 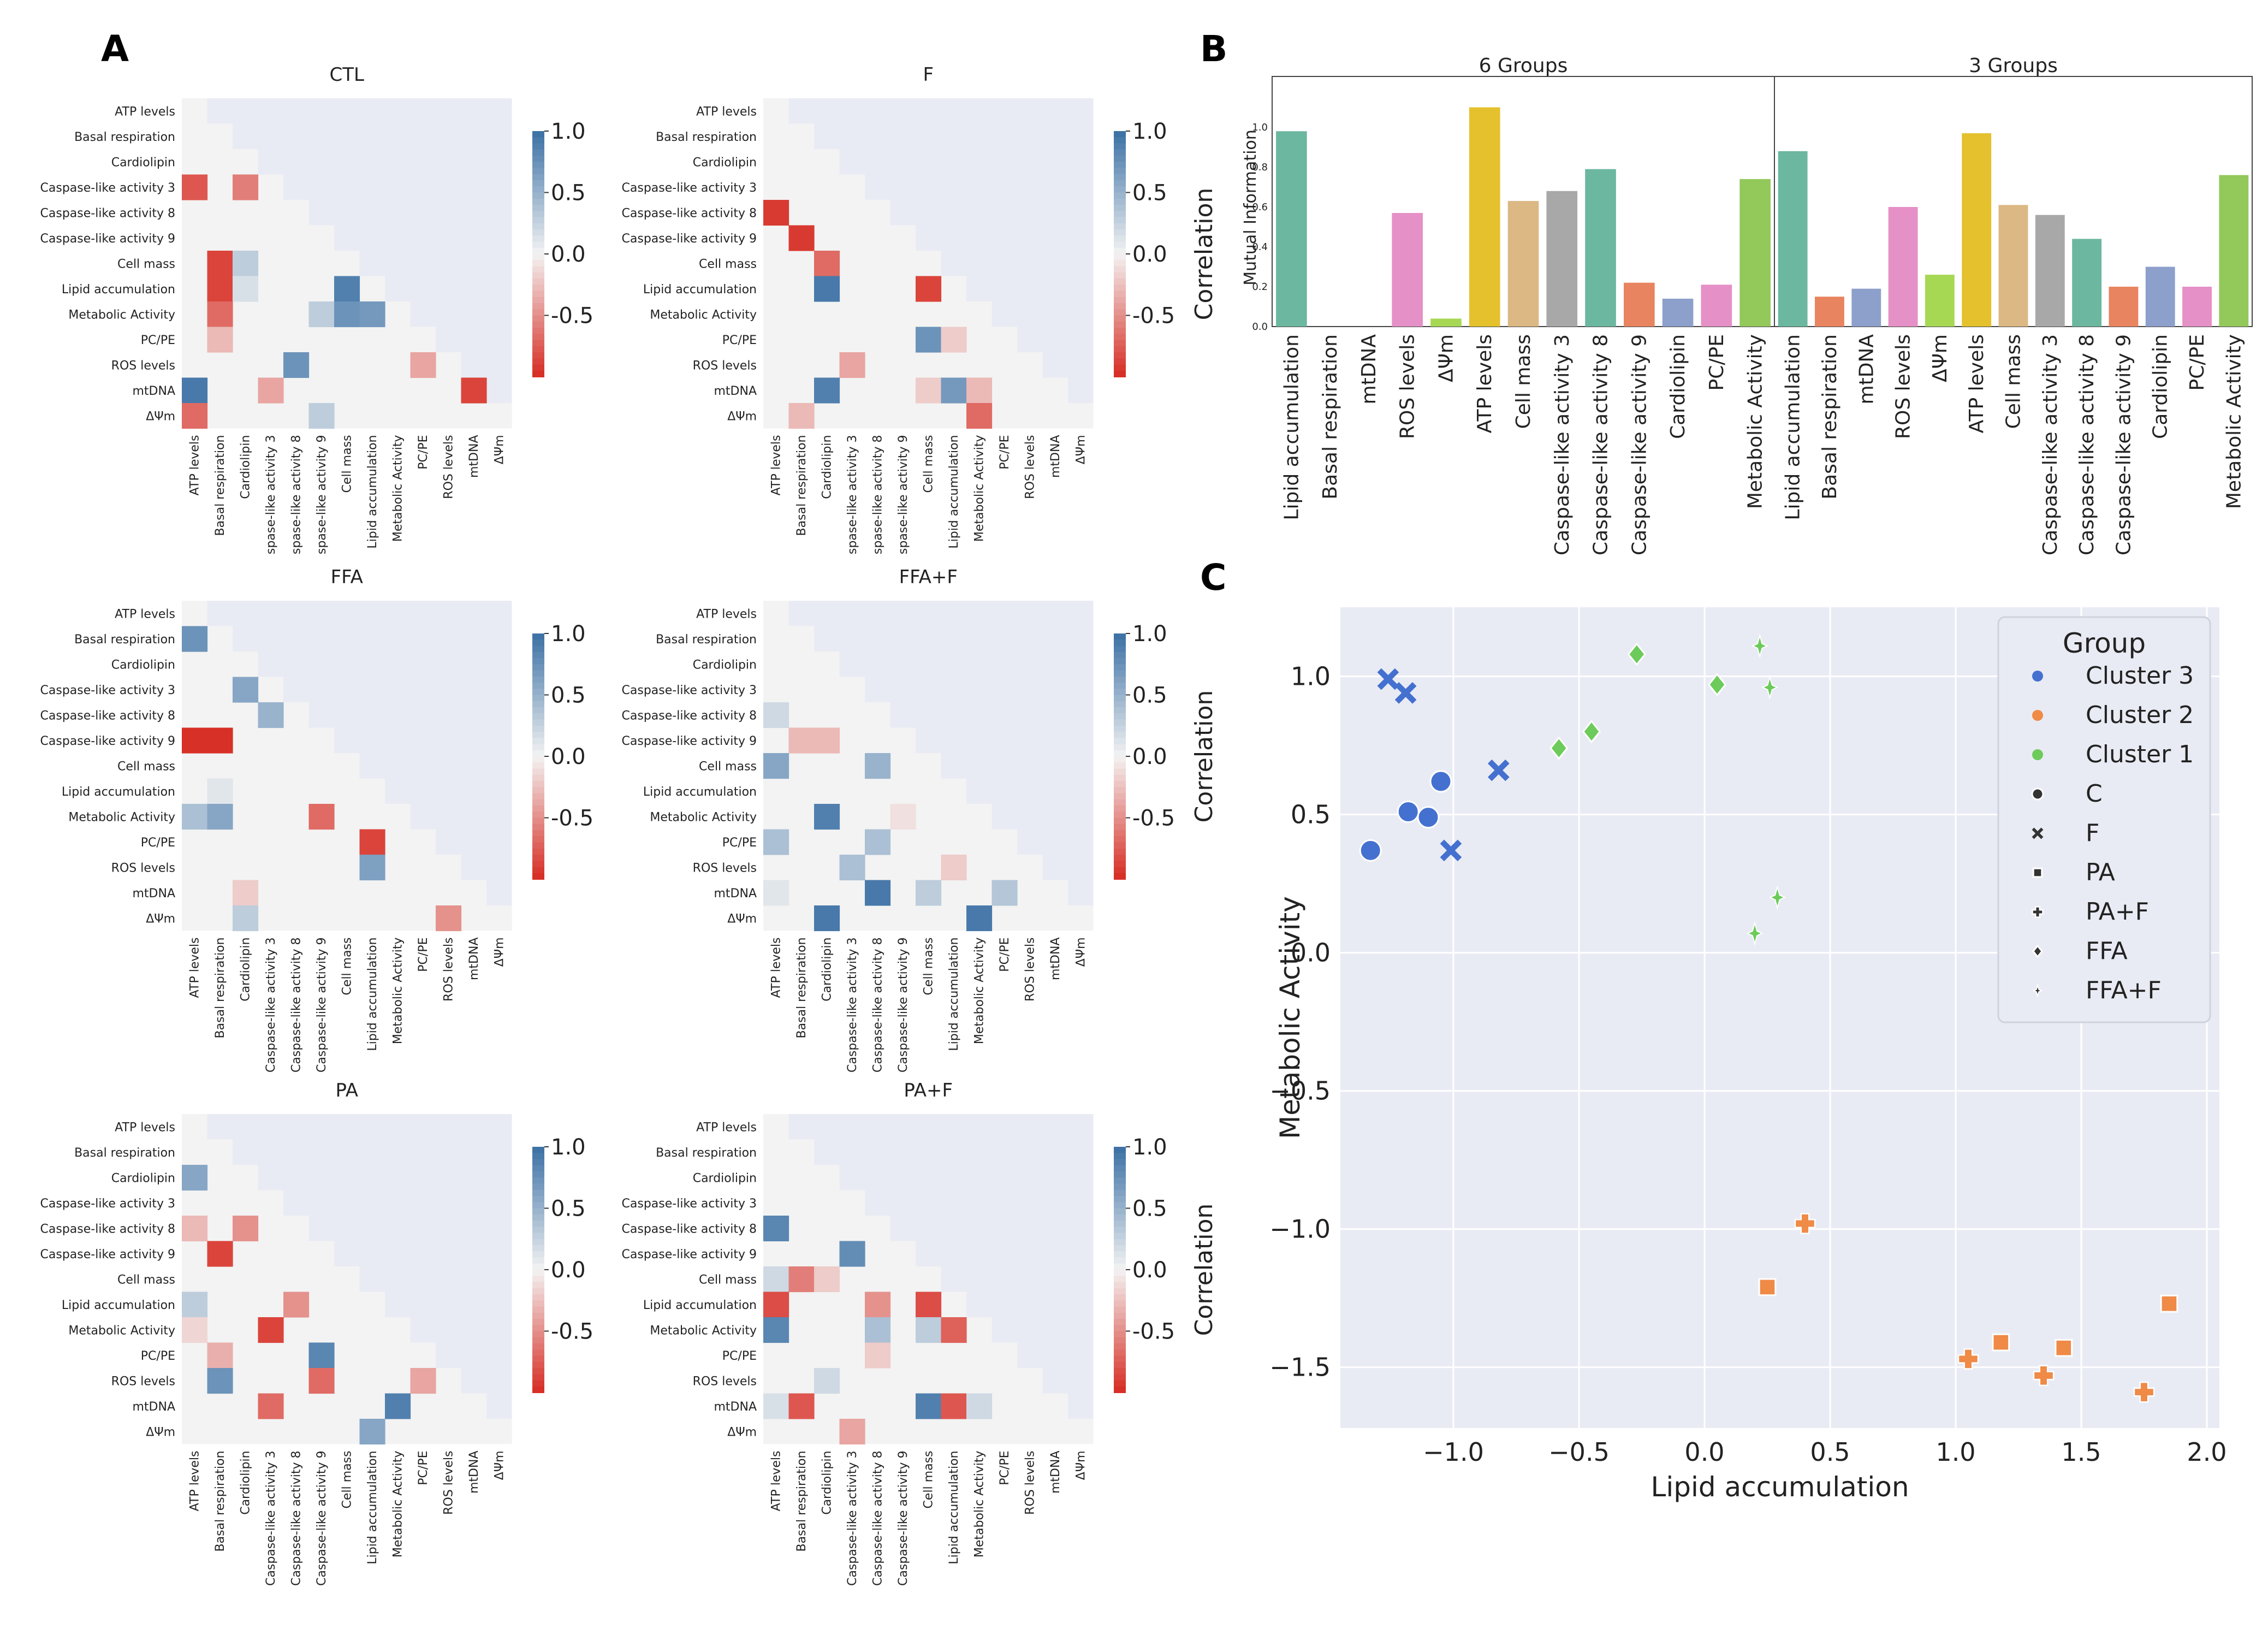 I want to click on heatmap-row-label: Cardiolipin, so click(x=725, y=163).